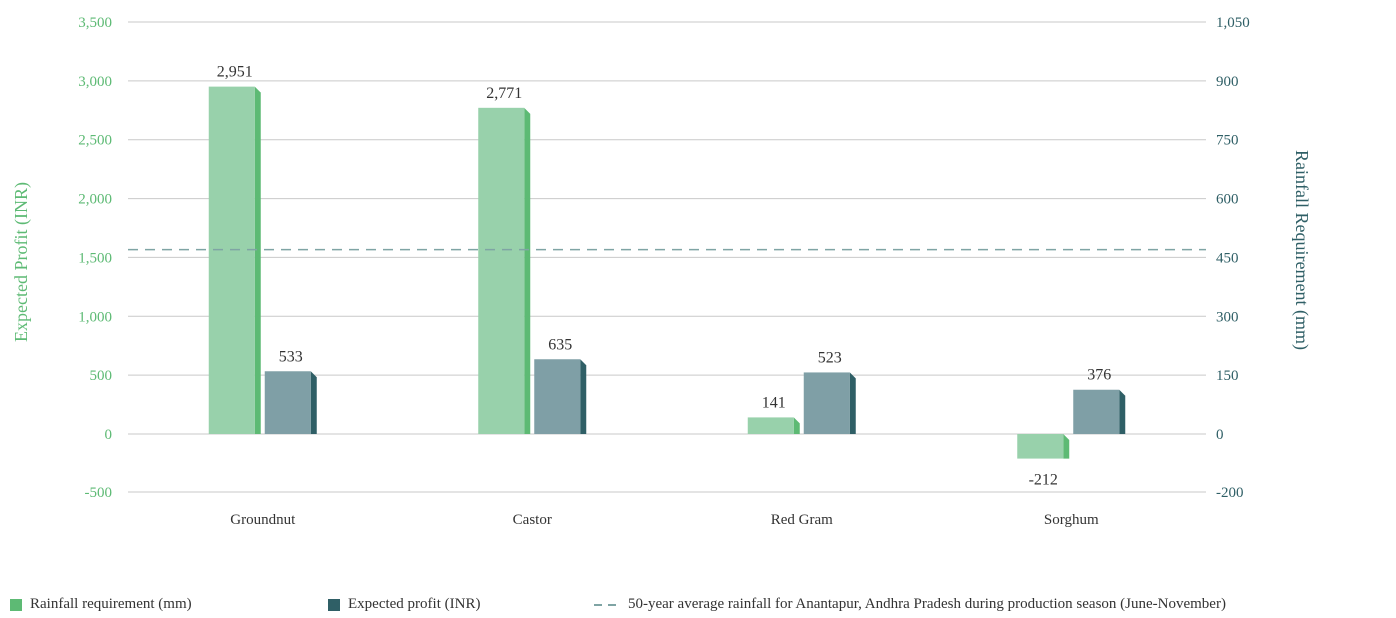 Image resolution: width=1396 pixels, height=618 pixels. What do you see at coordinates (1220, 435) in the screenshot?
I see `right-axis-tick-label: 0` at bounding box center [1220, 435].